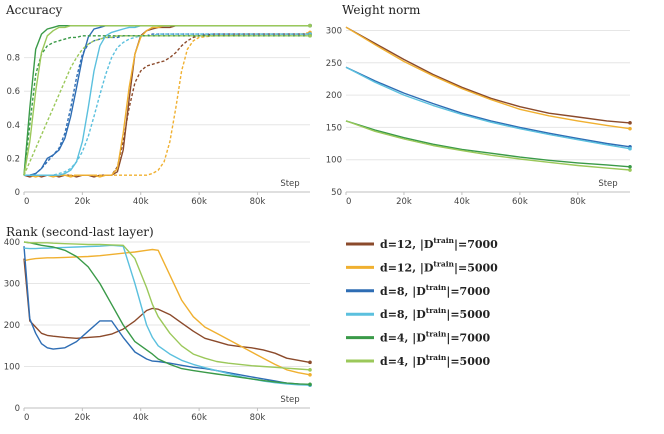 The width and height of the screenshot is (664, 434). I want to click on rank-xtick-label: 80k, so click(258, 418).